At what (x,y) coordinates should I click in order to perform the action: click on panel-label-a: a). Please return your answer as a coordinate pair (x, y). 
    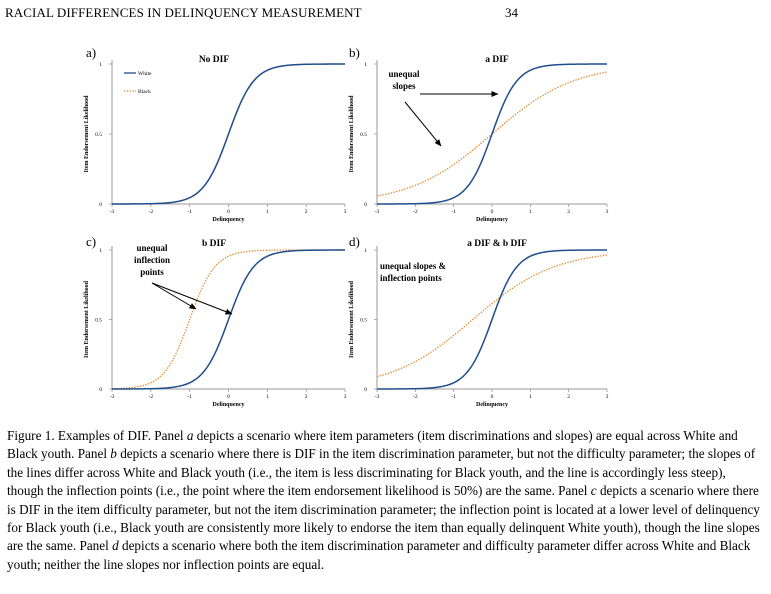
    Looking at the image, I should click on (91, 52).